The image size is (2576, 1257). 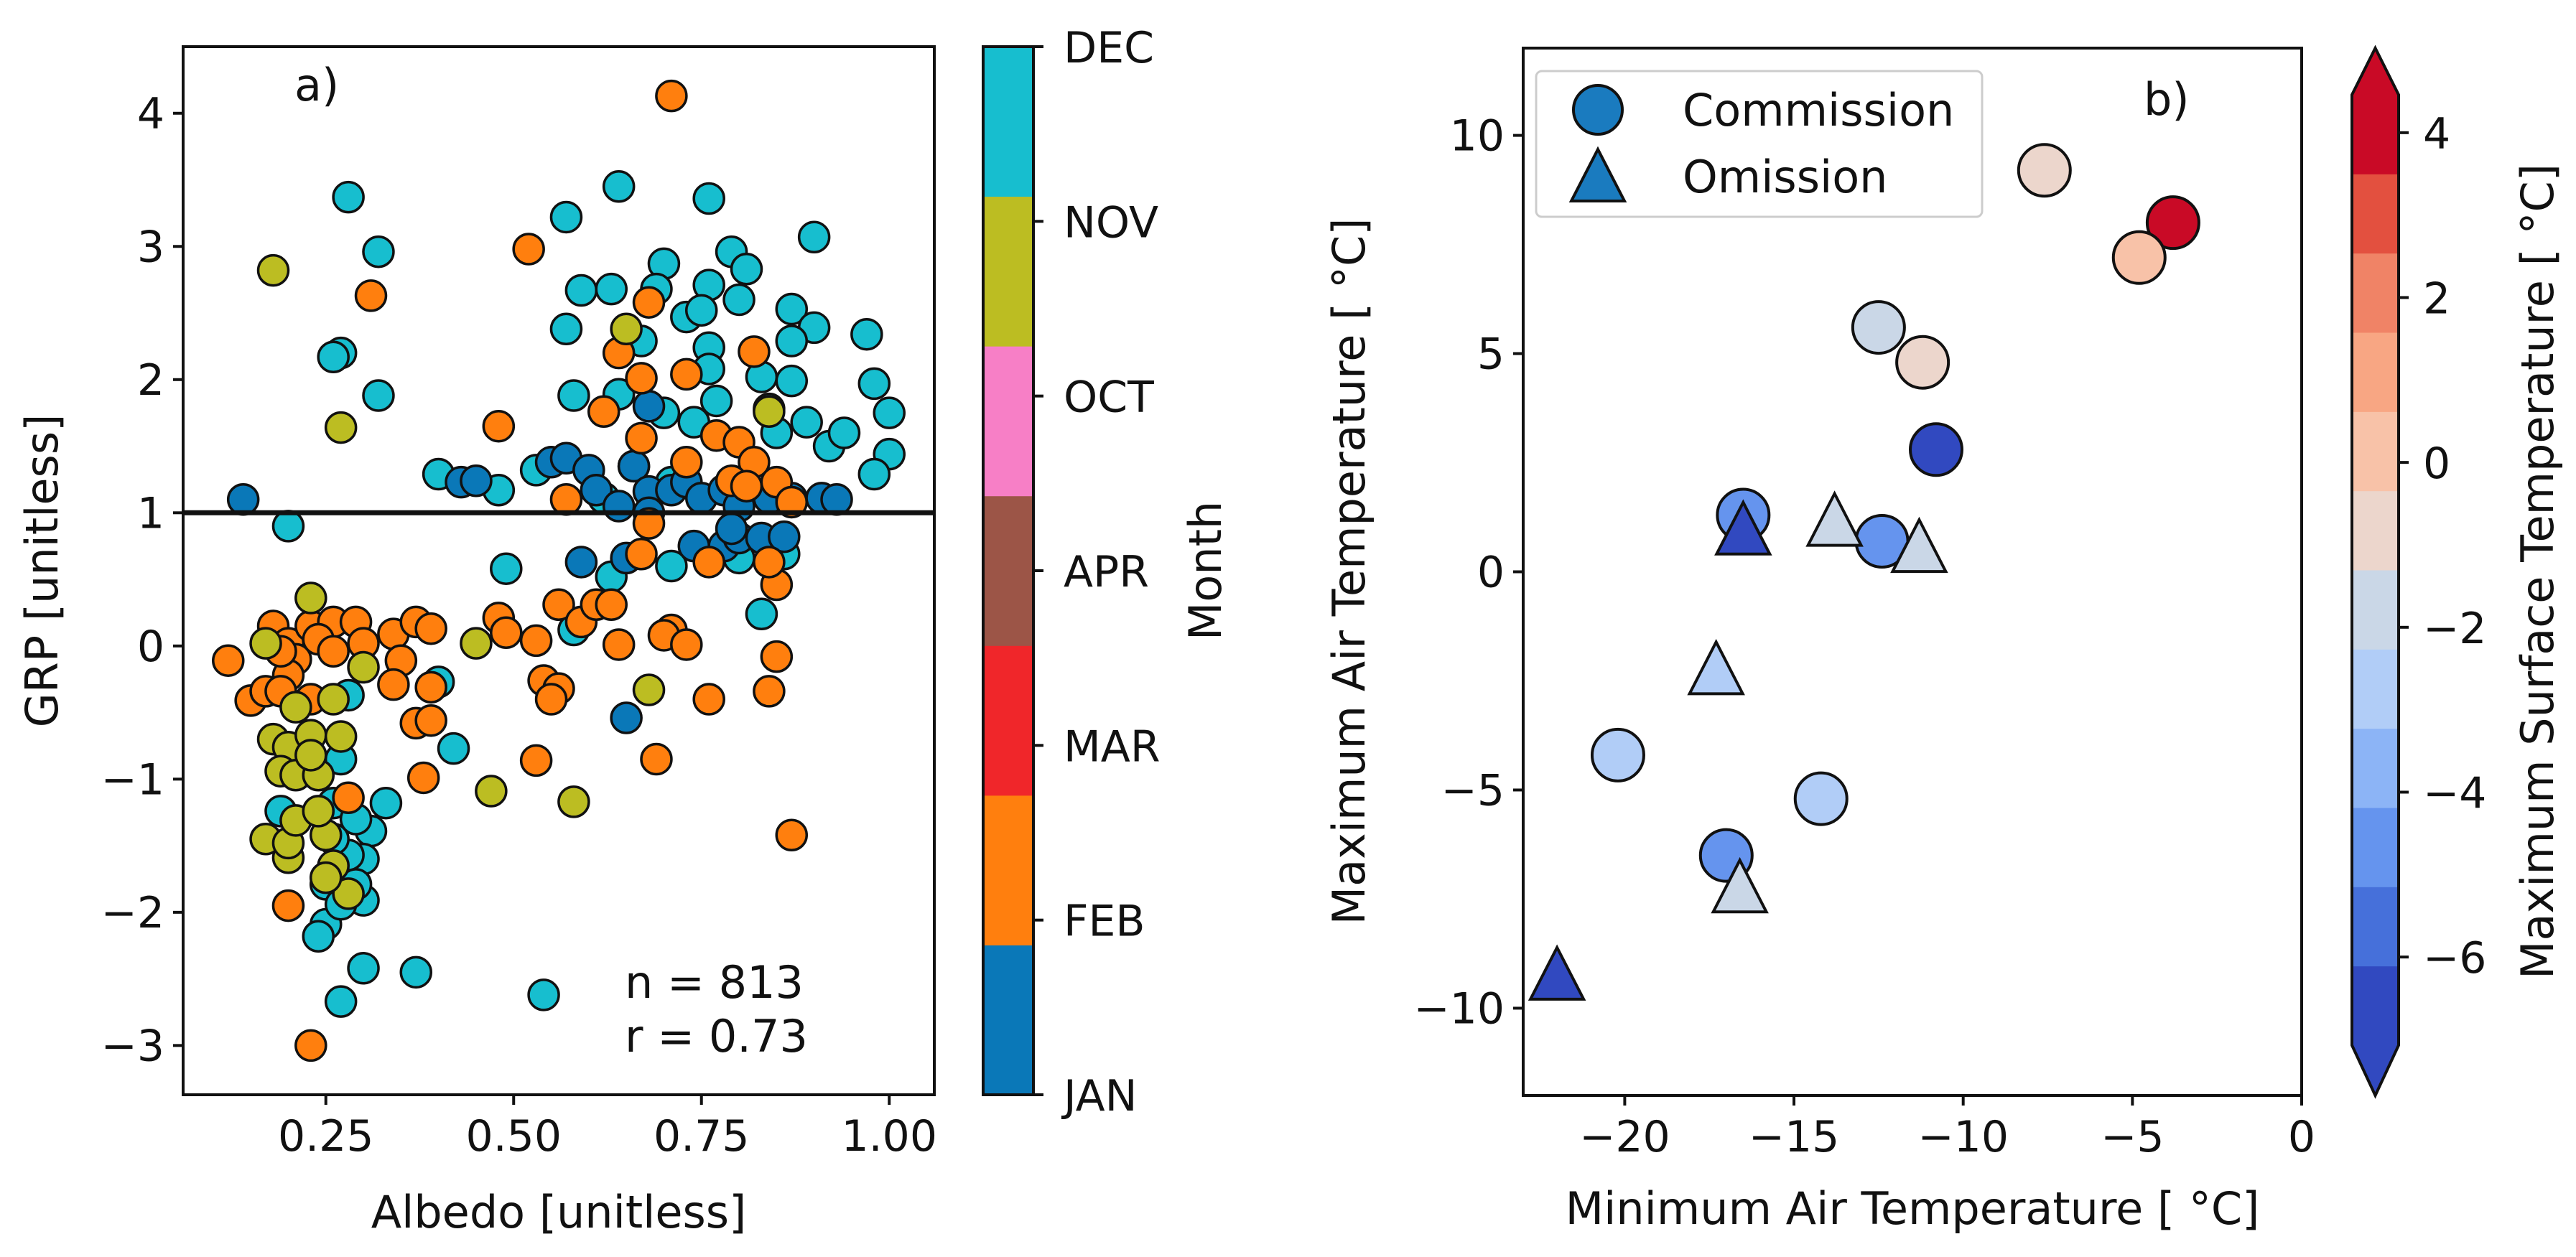 I want to click on x-tick-label: −20, so click(x=1624, y=1137).